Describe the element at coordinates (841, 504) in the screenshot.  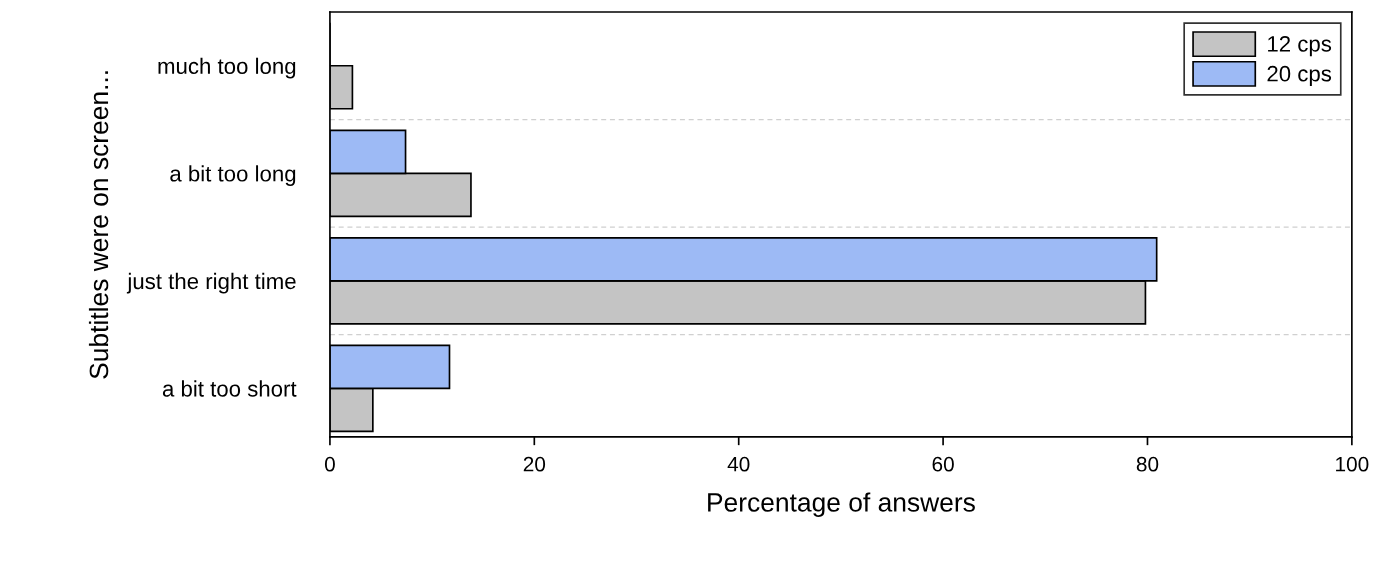
I see `x-axis-title: Percentage of answers` at that location.